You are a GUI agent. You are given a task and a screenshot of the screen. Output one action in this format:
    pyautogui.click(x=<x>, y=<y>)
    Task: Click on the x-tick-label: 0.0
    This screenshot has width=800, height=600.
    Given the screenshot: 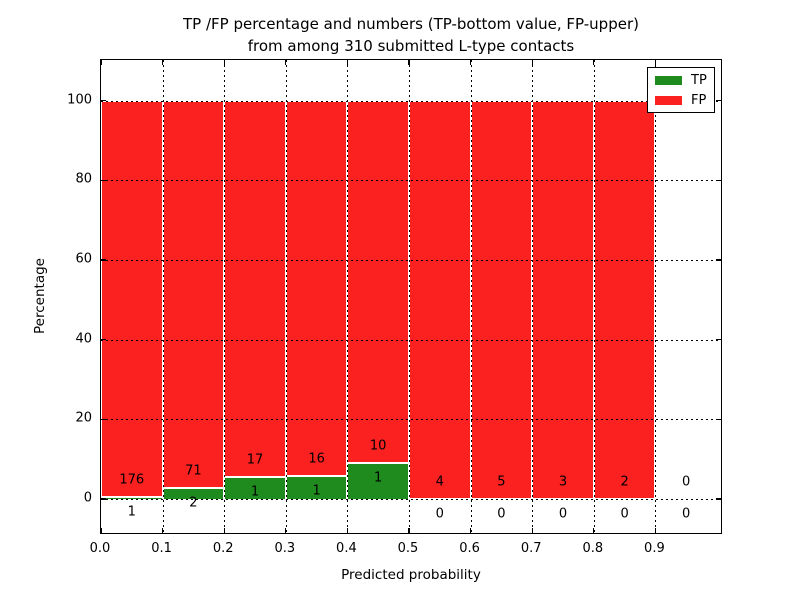 What is the action you would take?
    pyautogui.click(x=100, y=548)
    